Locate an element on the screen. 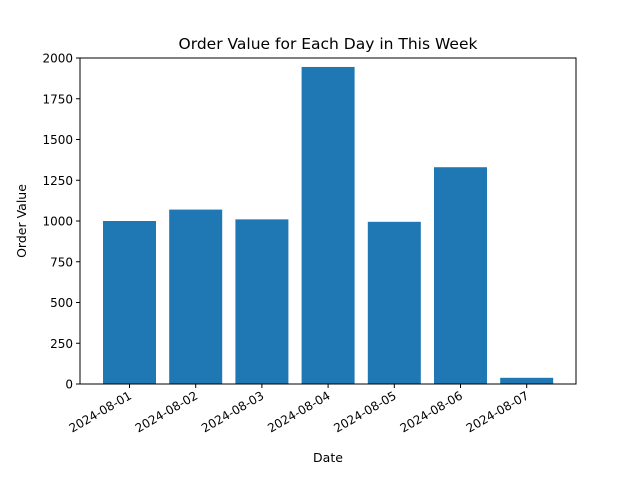 This screenshot has height=480, width=640. y-tick-label: 1250 is located at coordinates (57, 181).